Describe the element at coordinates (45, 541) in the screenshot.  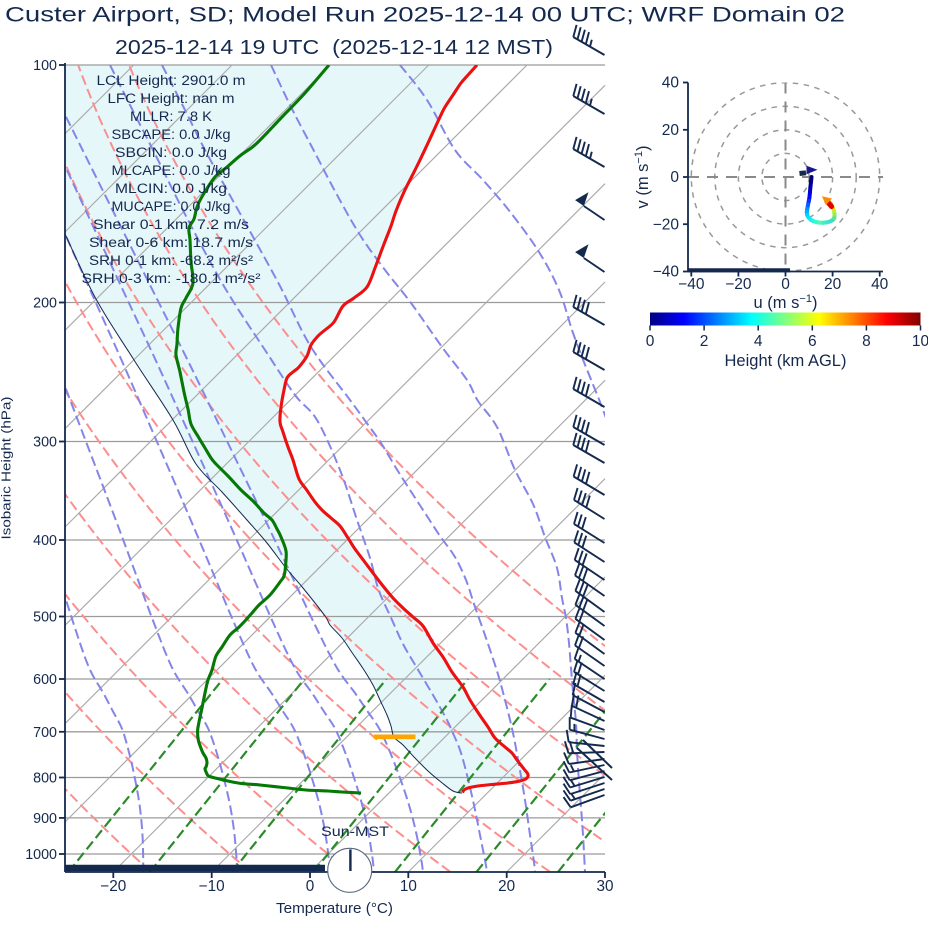
I see `svg-text: 400` at that location.